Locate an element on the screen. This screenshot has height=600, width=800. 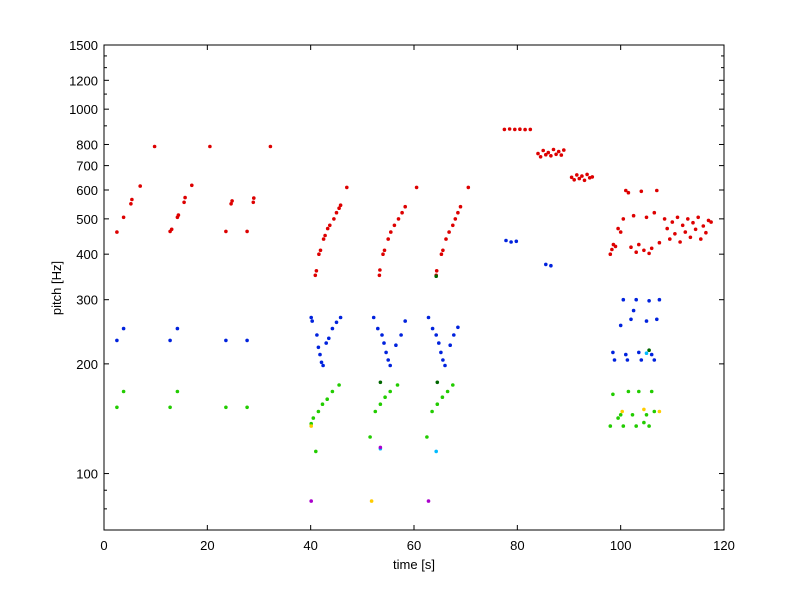
y-axis-label: pitch [Hz] is located at coordinates (56, 288).